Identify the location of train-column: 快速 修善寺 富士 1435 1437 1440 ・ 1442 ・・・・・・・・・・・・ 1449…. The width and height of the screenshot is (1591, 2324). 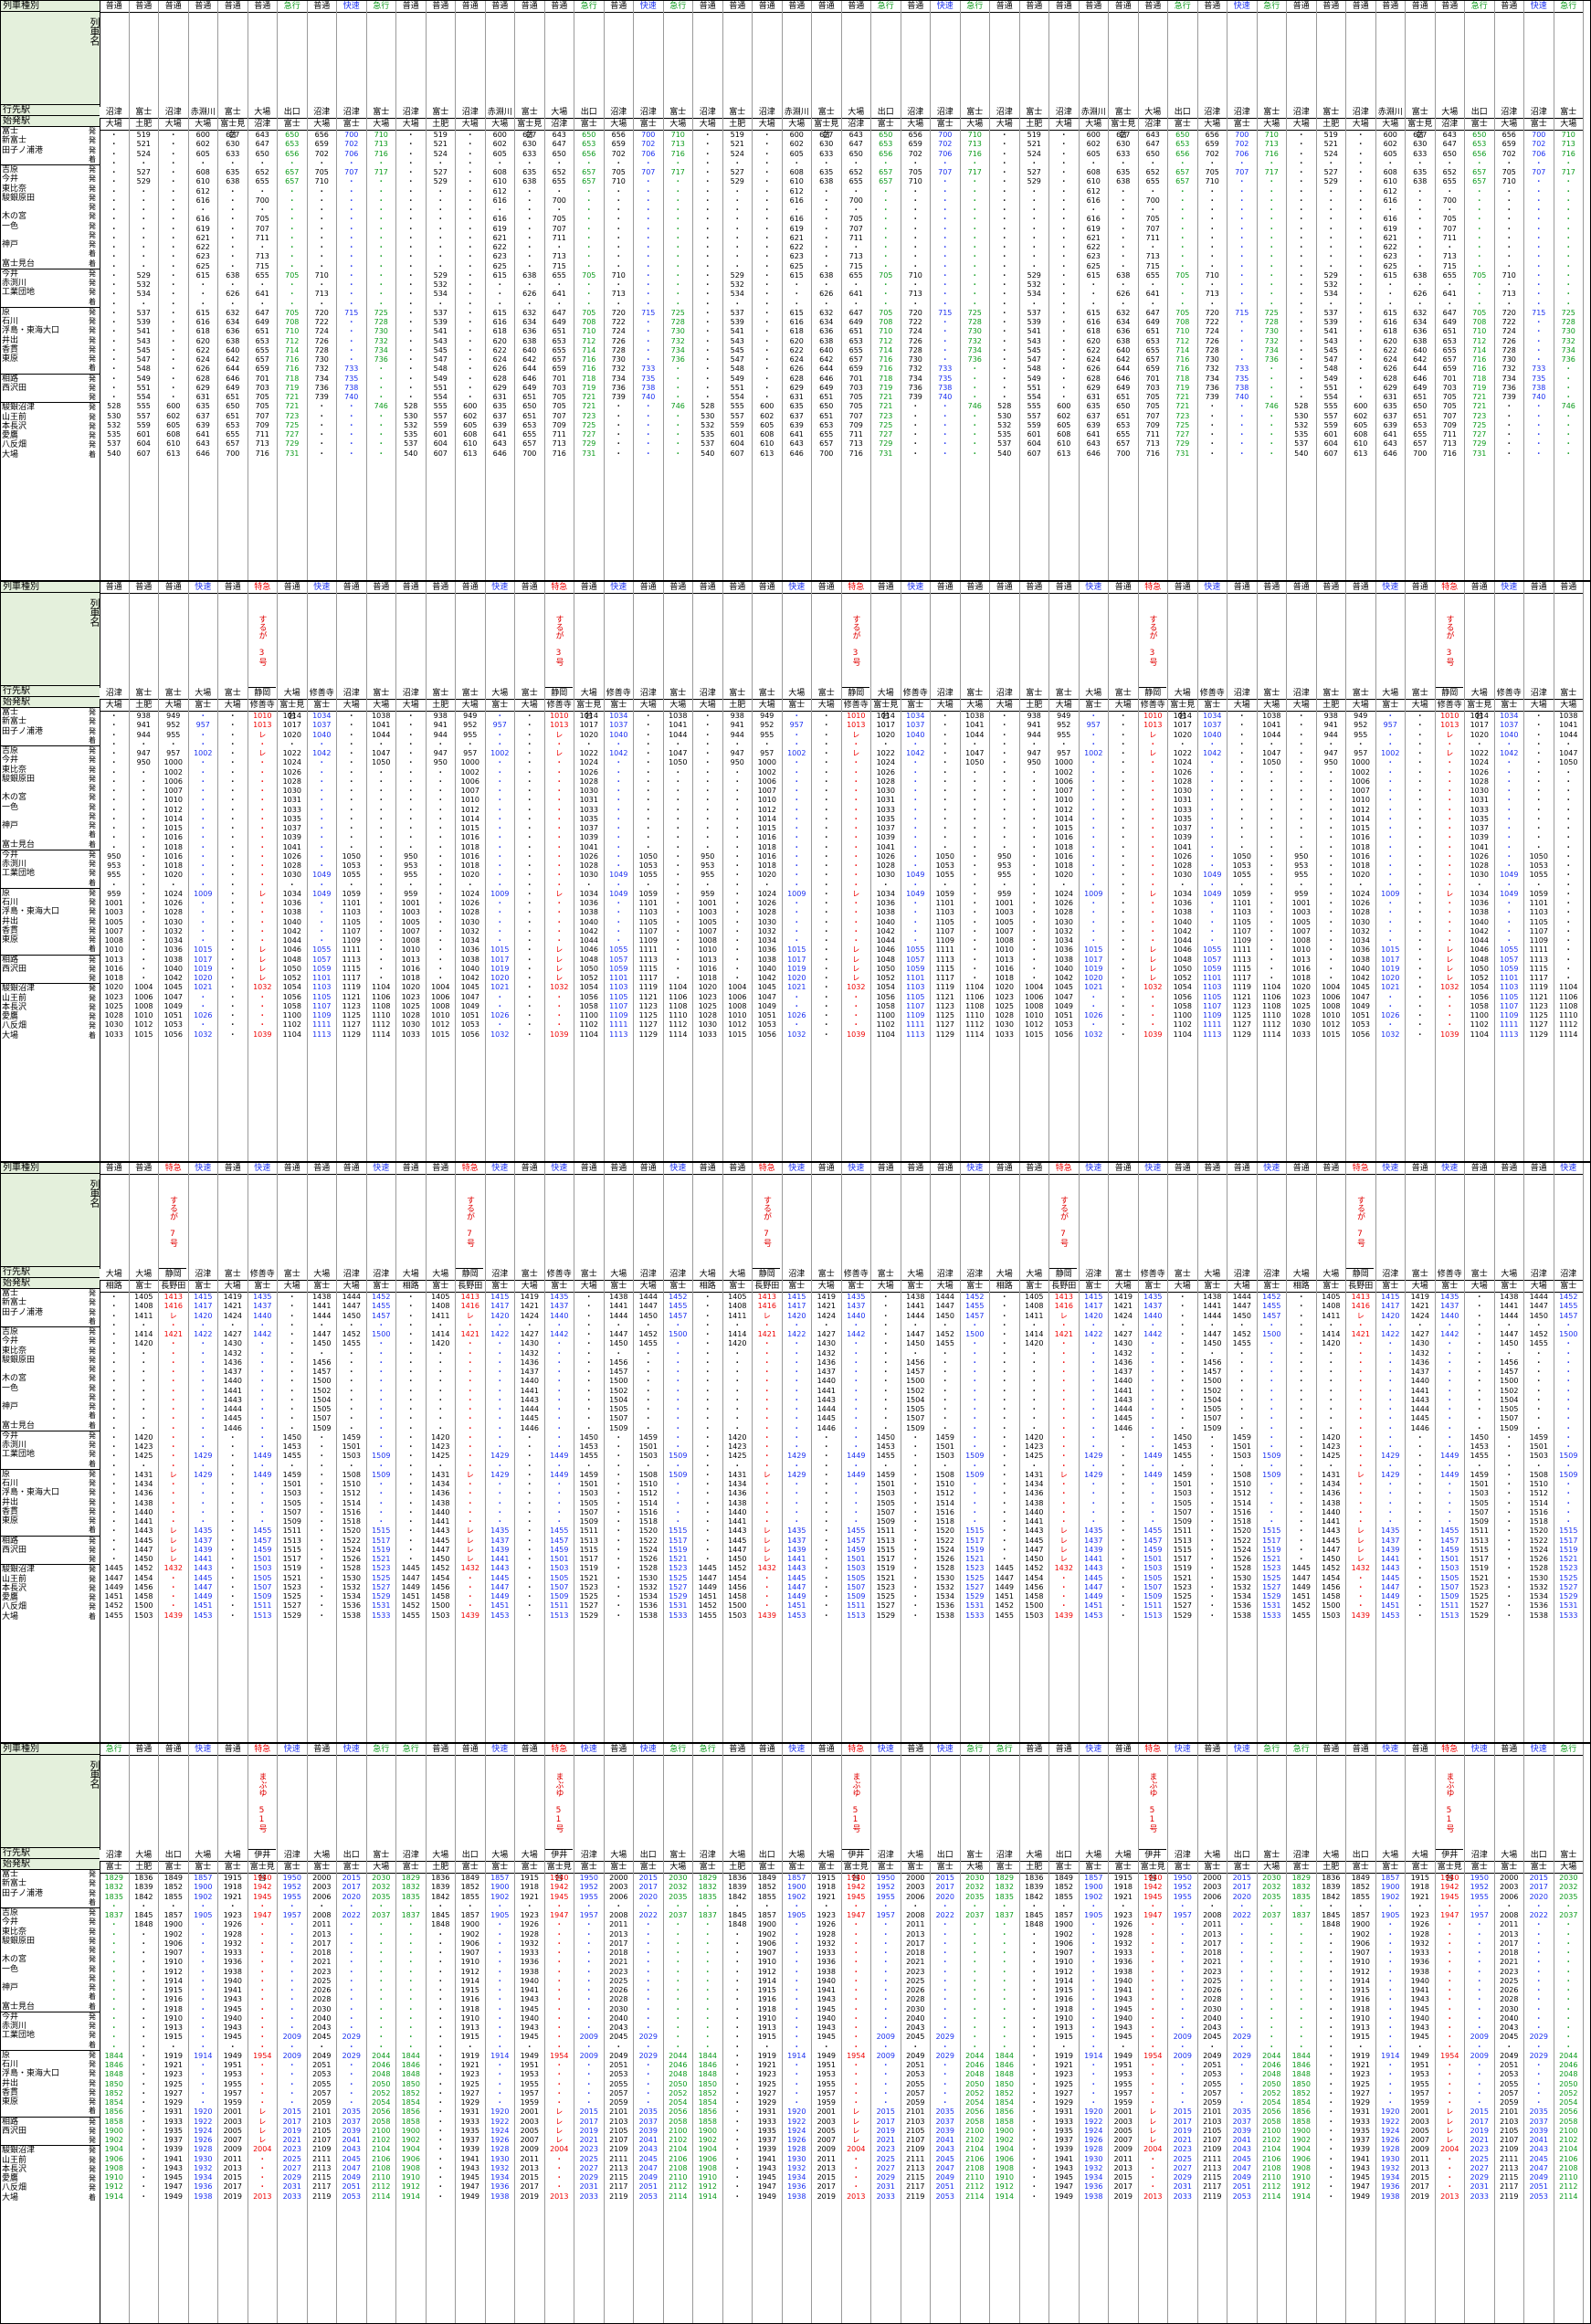
(263, 1452).